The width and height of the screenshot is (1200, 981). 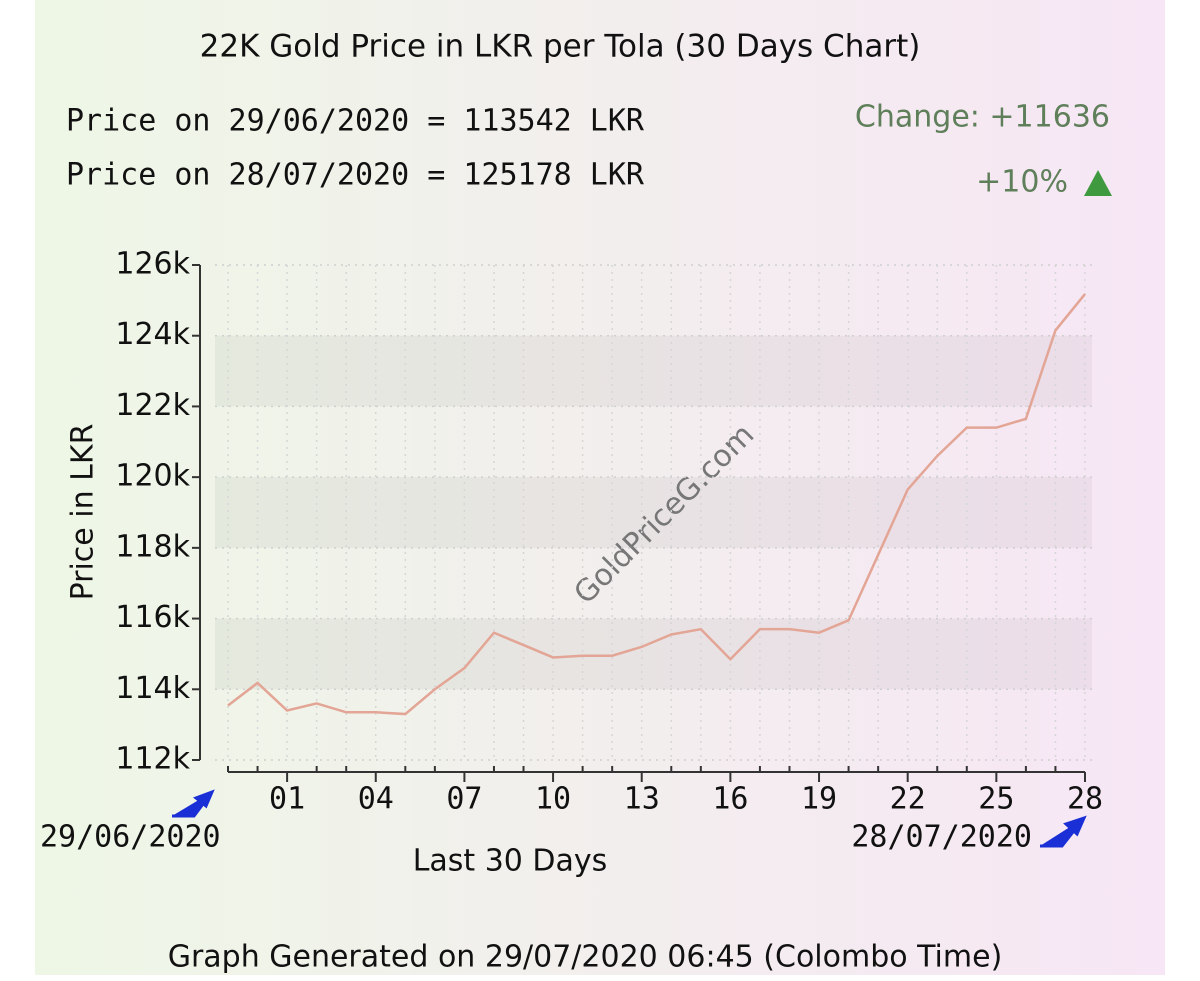 What do you see at coordinates (130, 837) in the screenshot?
I see `start-date: 29/06/2020` at bounding box center [130, 837].